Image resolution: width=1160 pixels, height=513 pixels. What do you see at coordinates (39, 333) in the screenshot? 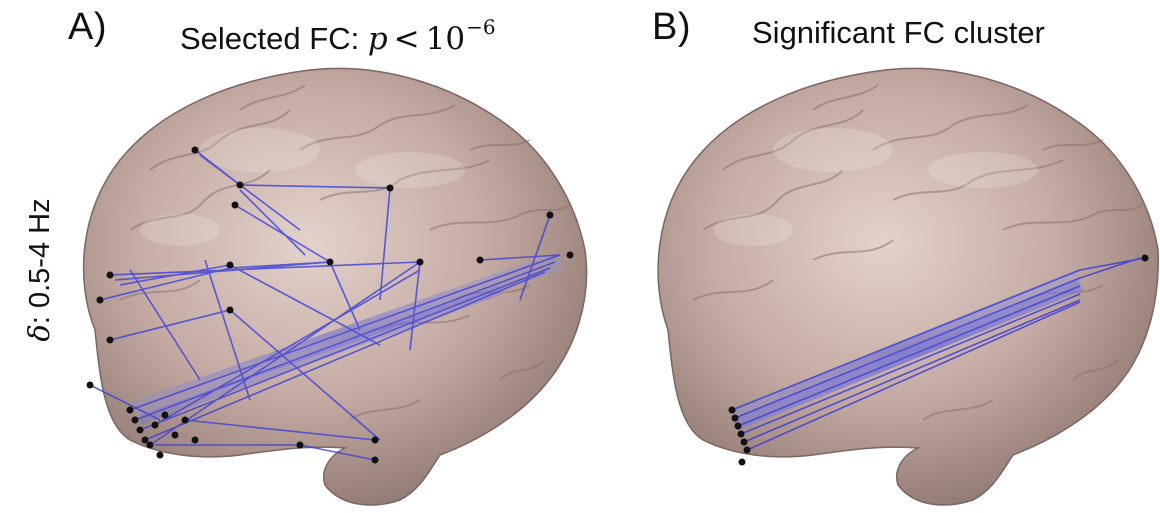
I see `row-label-symbol: δ` at bounding box center [39, 333].